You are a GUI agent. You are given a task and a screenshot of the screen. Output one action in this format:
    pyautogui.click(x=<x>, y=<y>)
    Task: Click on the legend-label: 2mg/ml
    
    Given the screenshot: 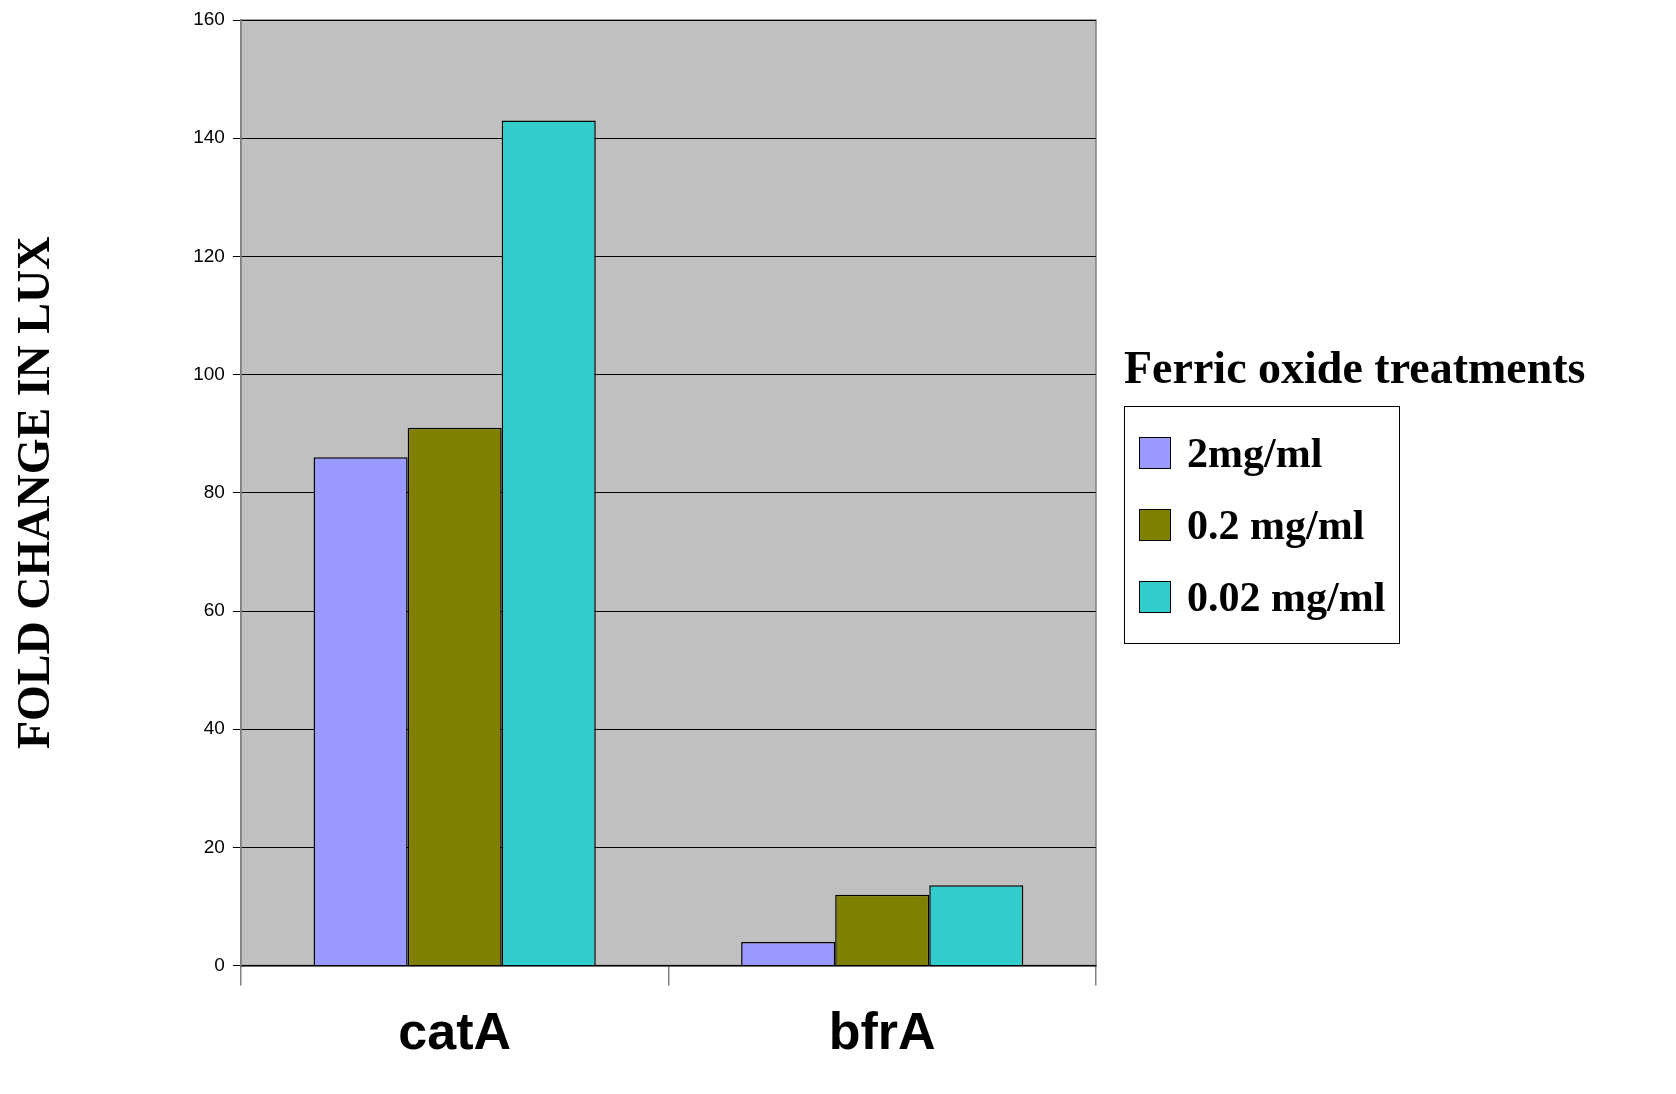 What is the action you would take?
    pyautogui.click(x=1255, y=454)
    